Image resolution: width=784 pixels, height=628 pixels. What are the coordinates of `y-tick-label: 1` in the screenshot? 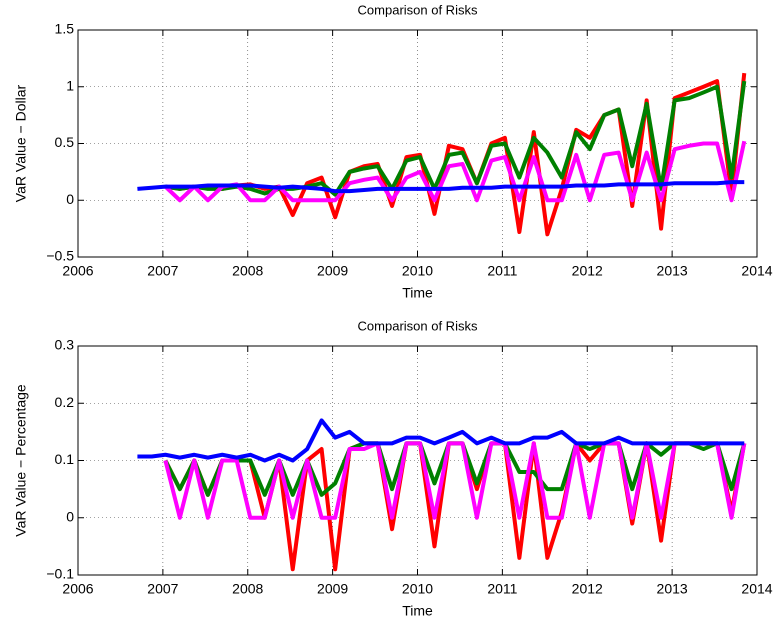 It's located at (70, 85).